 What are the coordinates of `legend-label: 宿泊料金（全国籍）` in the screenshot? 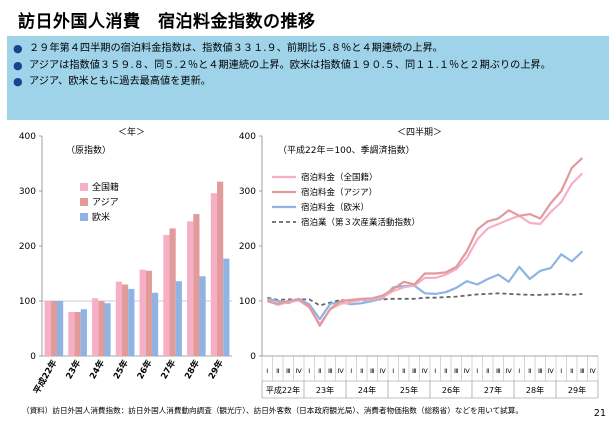 It's located at (339, 177).